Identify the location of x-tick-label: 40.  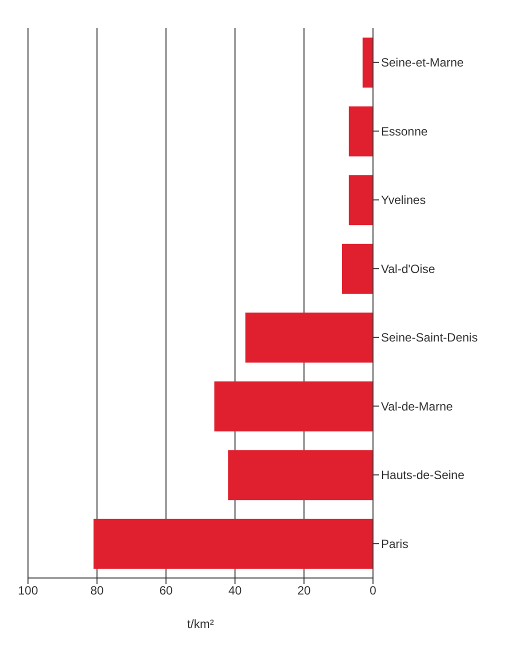
(235, 591).